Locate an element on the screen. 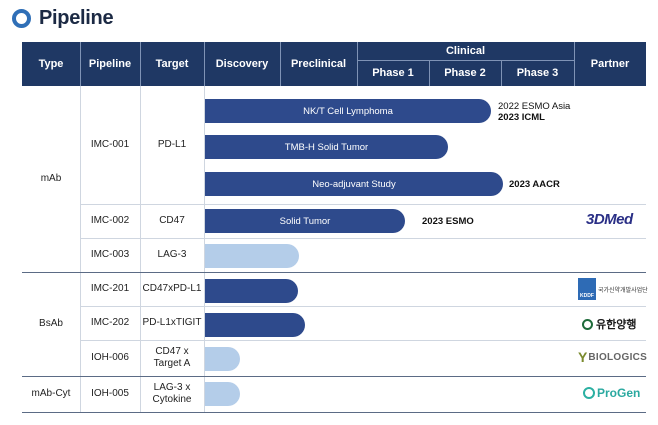  page-title: Pipeline is located at coordinates (76, 17).